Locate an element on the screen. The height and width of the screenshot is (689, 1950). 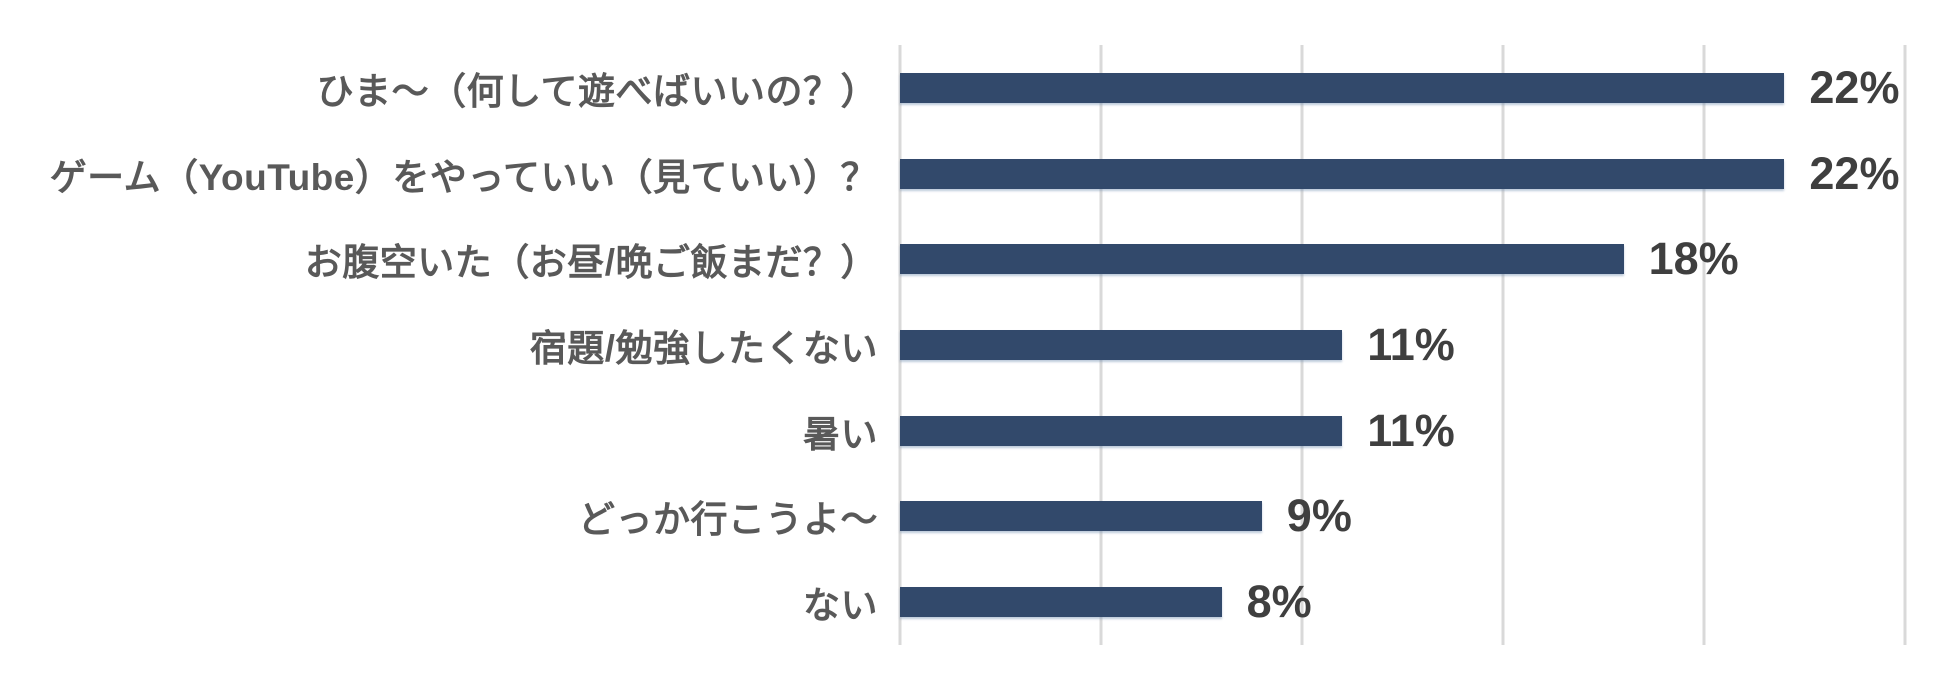
category-label: ない is located at coordinates (840, 606).